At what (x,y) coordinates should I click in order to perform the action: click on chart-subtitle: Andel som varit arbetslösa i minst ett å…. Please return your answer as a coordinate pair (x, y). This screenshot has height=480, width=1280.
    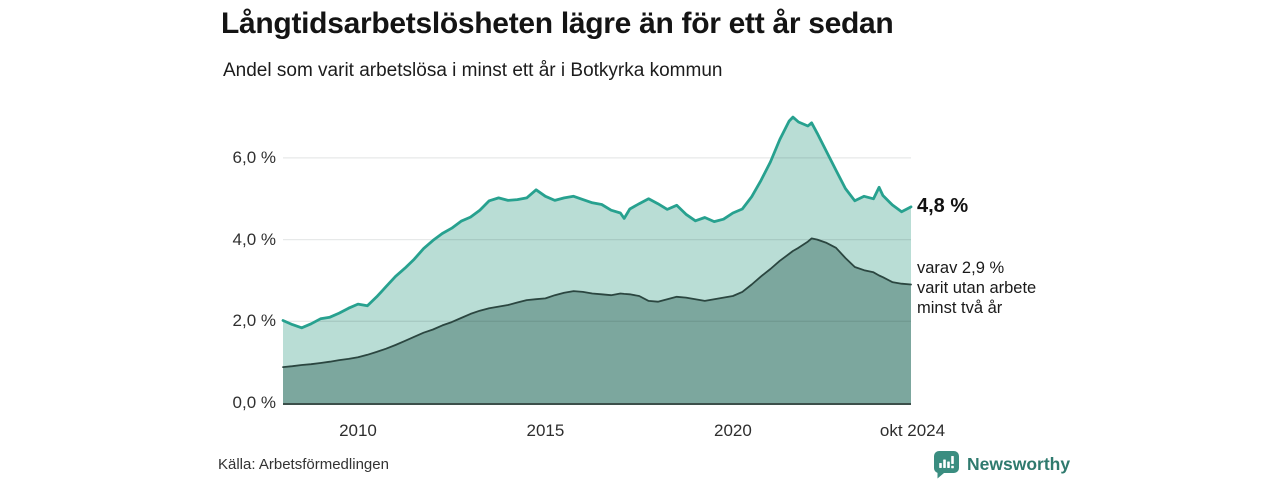
    Looking at the image, I should click on (473, 70).